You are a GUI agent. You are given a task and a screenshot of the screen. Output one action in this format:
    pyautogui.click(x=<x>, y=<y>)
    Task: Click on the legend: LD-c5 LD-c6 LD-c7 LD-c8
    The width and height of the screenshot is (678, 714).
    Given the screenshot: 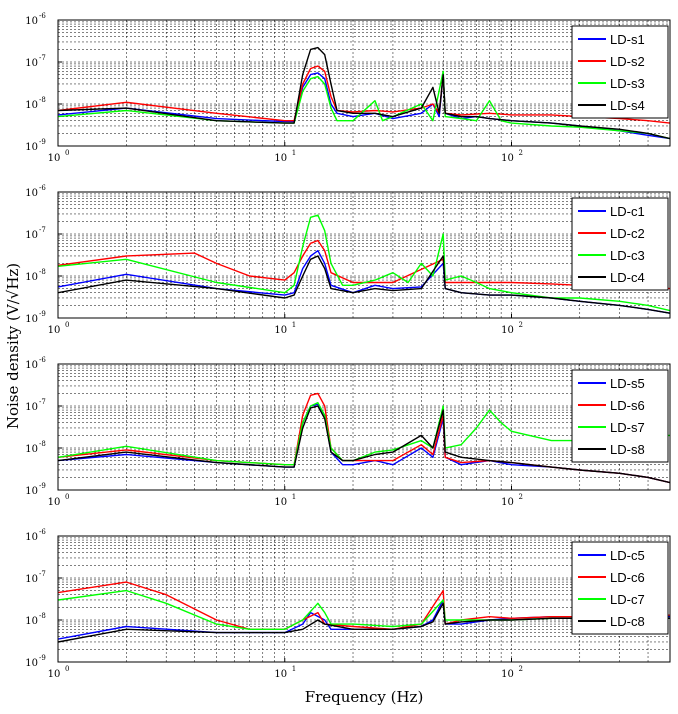 What is the action you would take?
    pyautogui.click(x=620, y=588)
    